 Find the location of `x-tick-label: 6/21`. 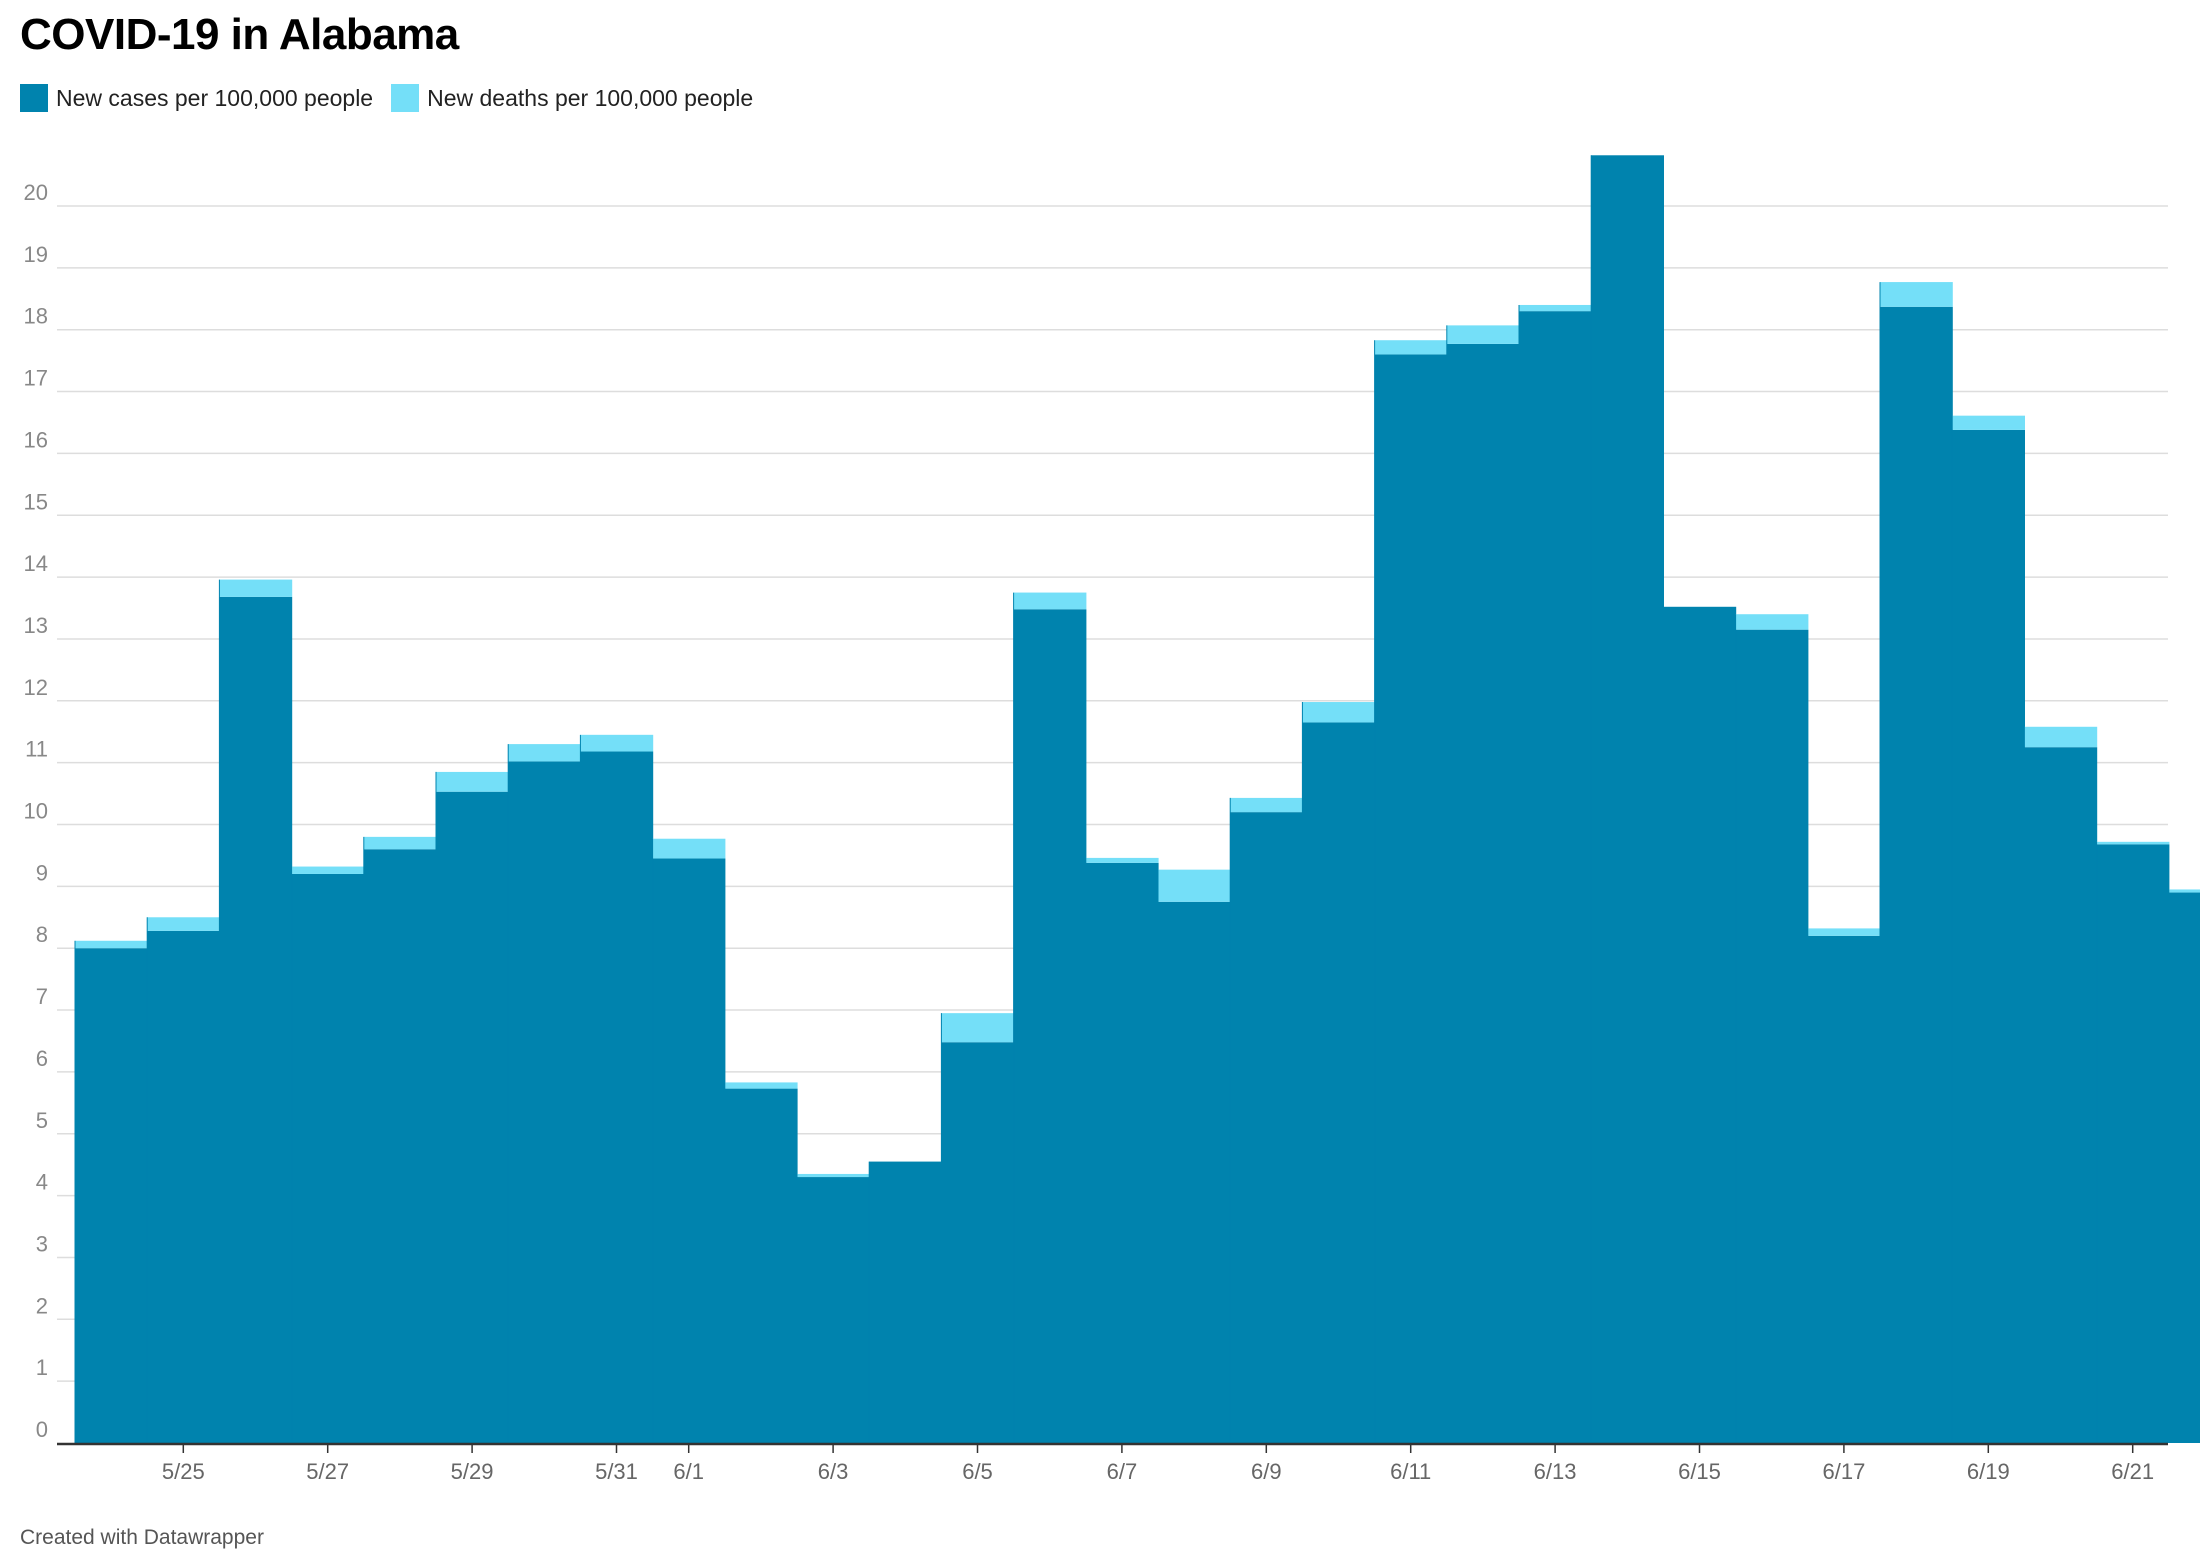

x-tick-label: 6/21 is located at coordinates (2132, 1471).